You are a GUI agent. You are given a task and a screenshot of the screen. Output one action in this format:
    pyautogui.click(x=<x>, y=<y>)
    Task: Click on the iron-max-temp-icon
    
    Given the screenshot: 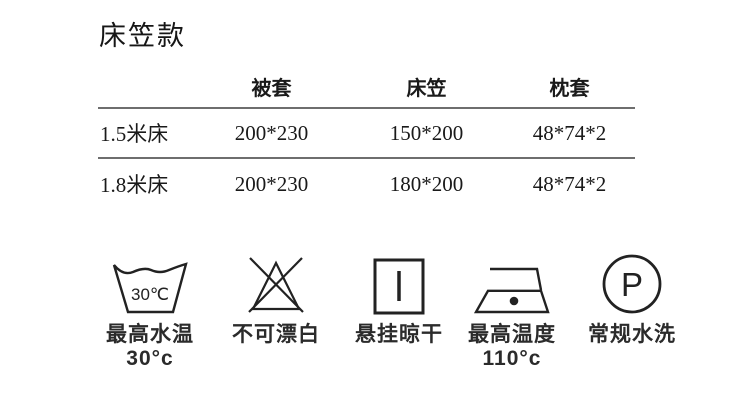 What is the action you would take?
    pyautogui.click(x=512, y=283)
    